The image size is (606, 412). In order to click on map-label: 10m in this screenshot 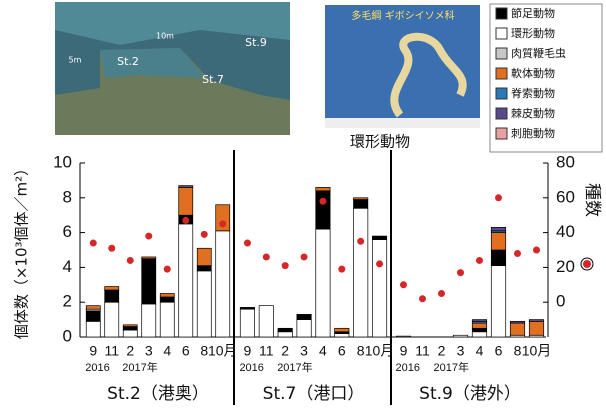, I will do `click(165, 36)`.